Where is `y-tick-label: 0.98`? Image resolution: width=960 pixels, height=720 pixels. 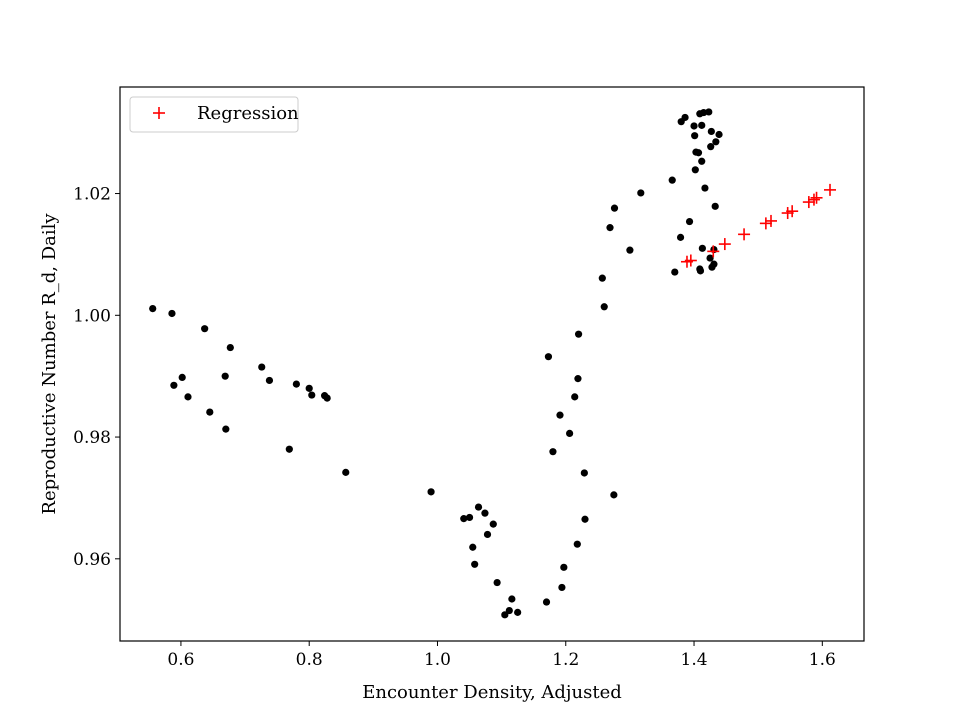 y-tick-label: 0.98 is located at coordinates (92, 438).